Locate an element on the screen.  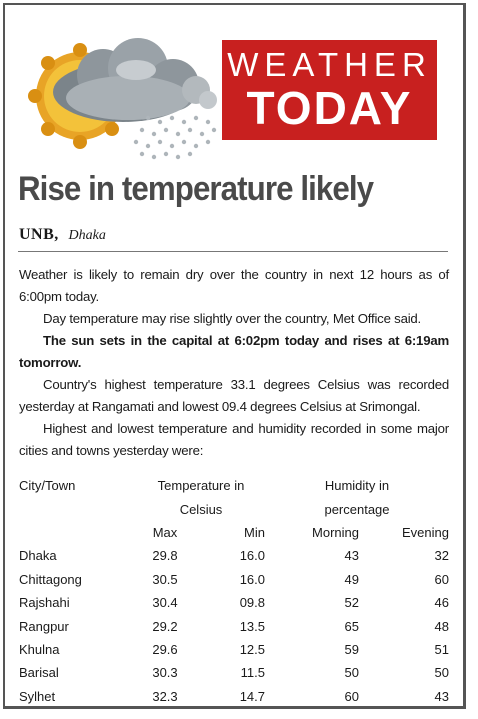
evening-humidity-cell: 60 is located at coordinates (441, 579).